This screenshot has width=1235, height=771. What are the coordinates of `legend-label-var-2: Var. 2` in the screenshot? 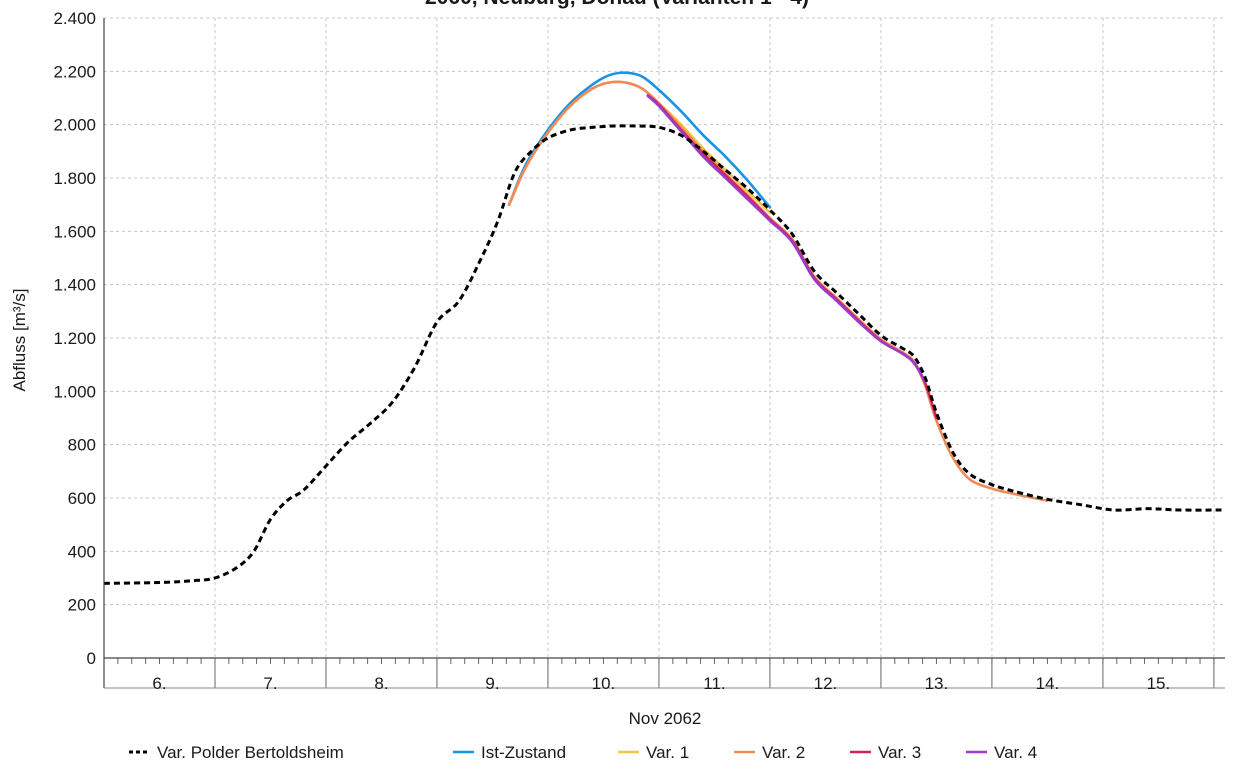 It's located at (783, 752).